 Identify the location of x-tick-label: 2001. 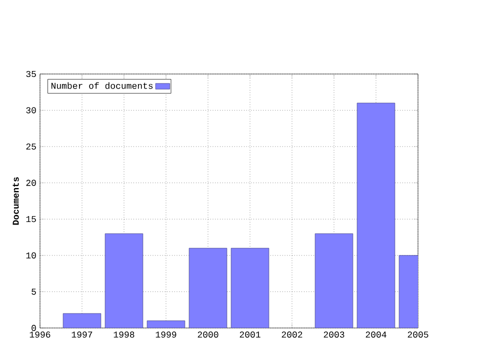
(250, 335).